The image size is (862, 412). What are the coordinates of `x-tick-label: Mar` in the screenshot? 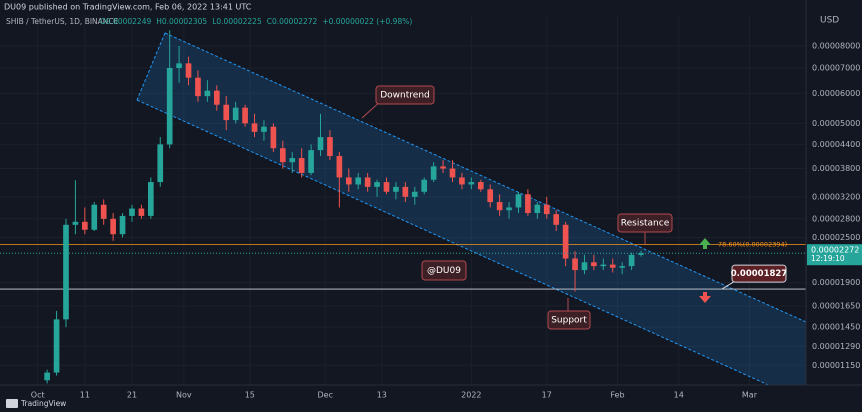 It's located at (750, 395).